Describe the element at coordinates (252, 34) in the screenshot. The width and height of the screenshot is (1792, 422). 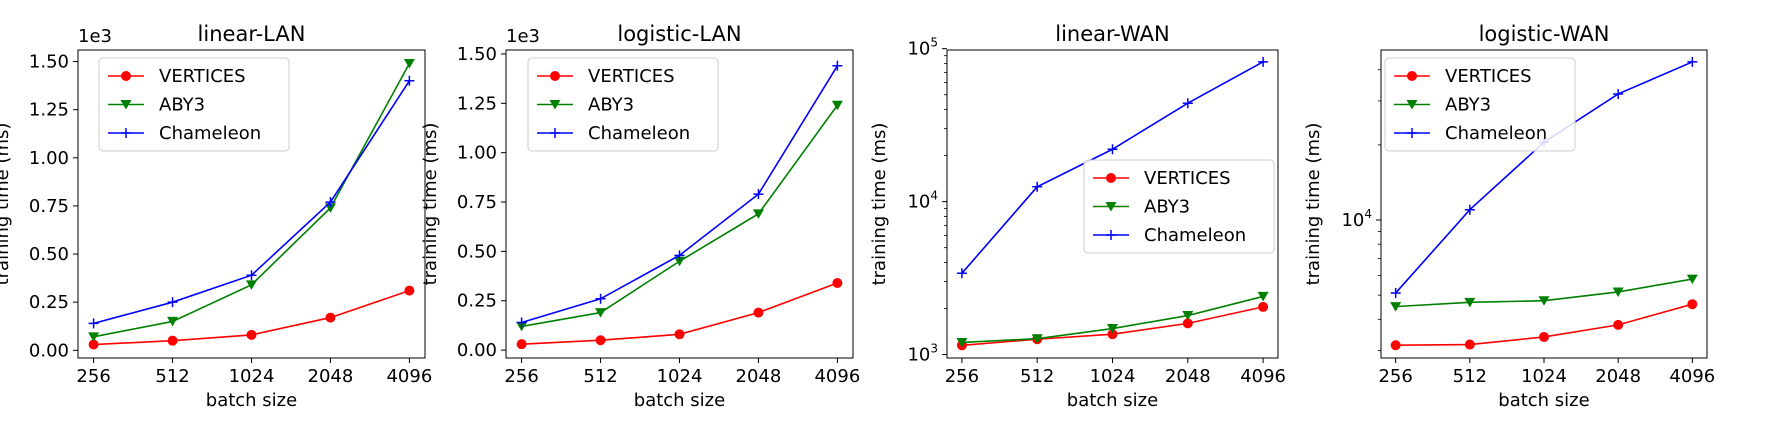
I see `chart-title: linear-LAN` at that location.